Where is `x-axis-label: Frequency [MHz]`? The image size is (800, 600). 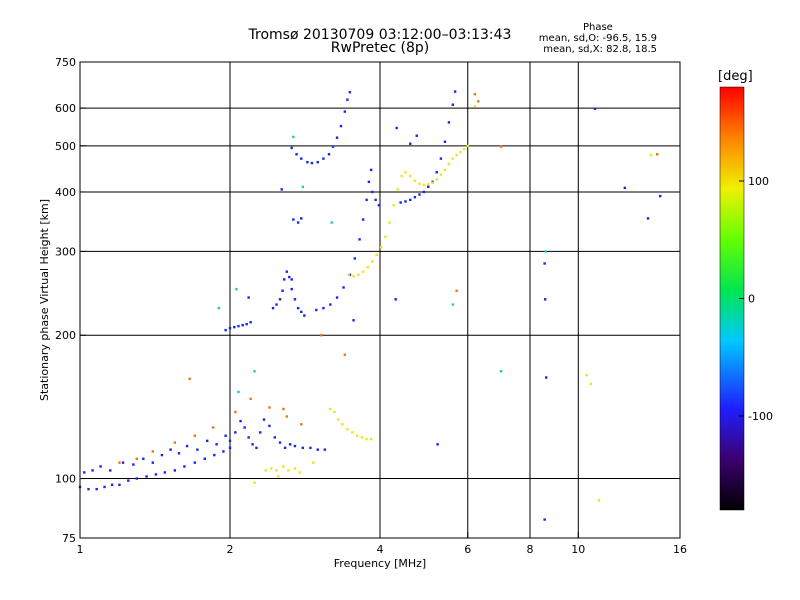
x-axis-label: Frequency [MHz] is located at coordinates (380, 563).